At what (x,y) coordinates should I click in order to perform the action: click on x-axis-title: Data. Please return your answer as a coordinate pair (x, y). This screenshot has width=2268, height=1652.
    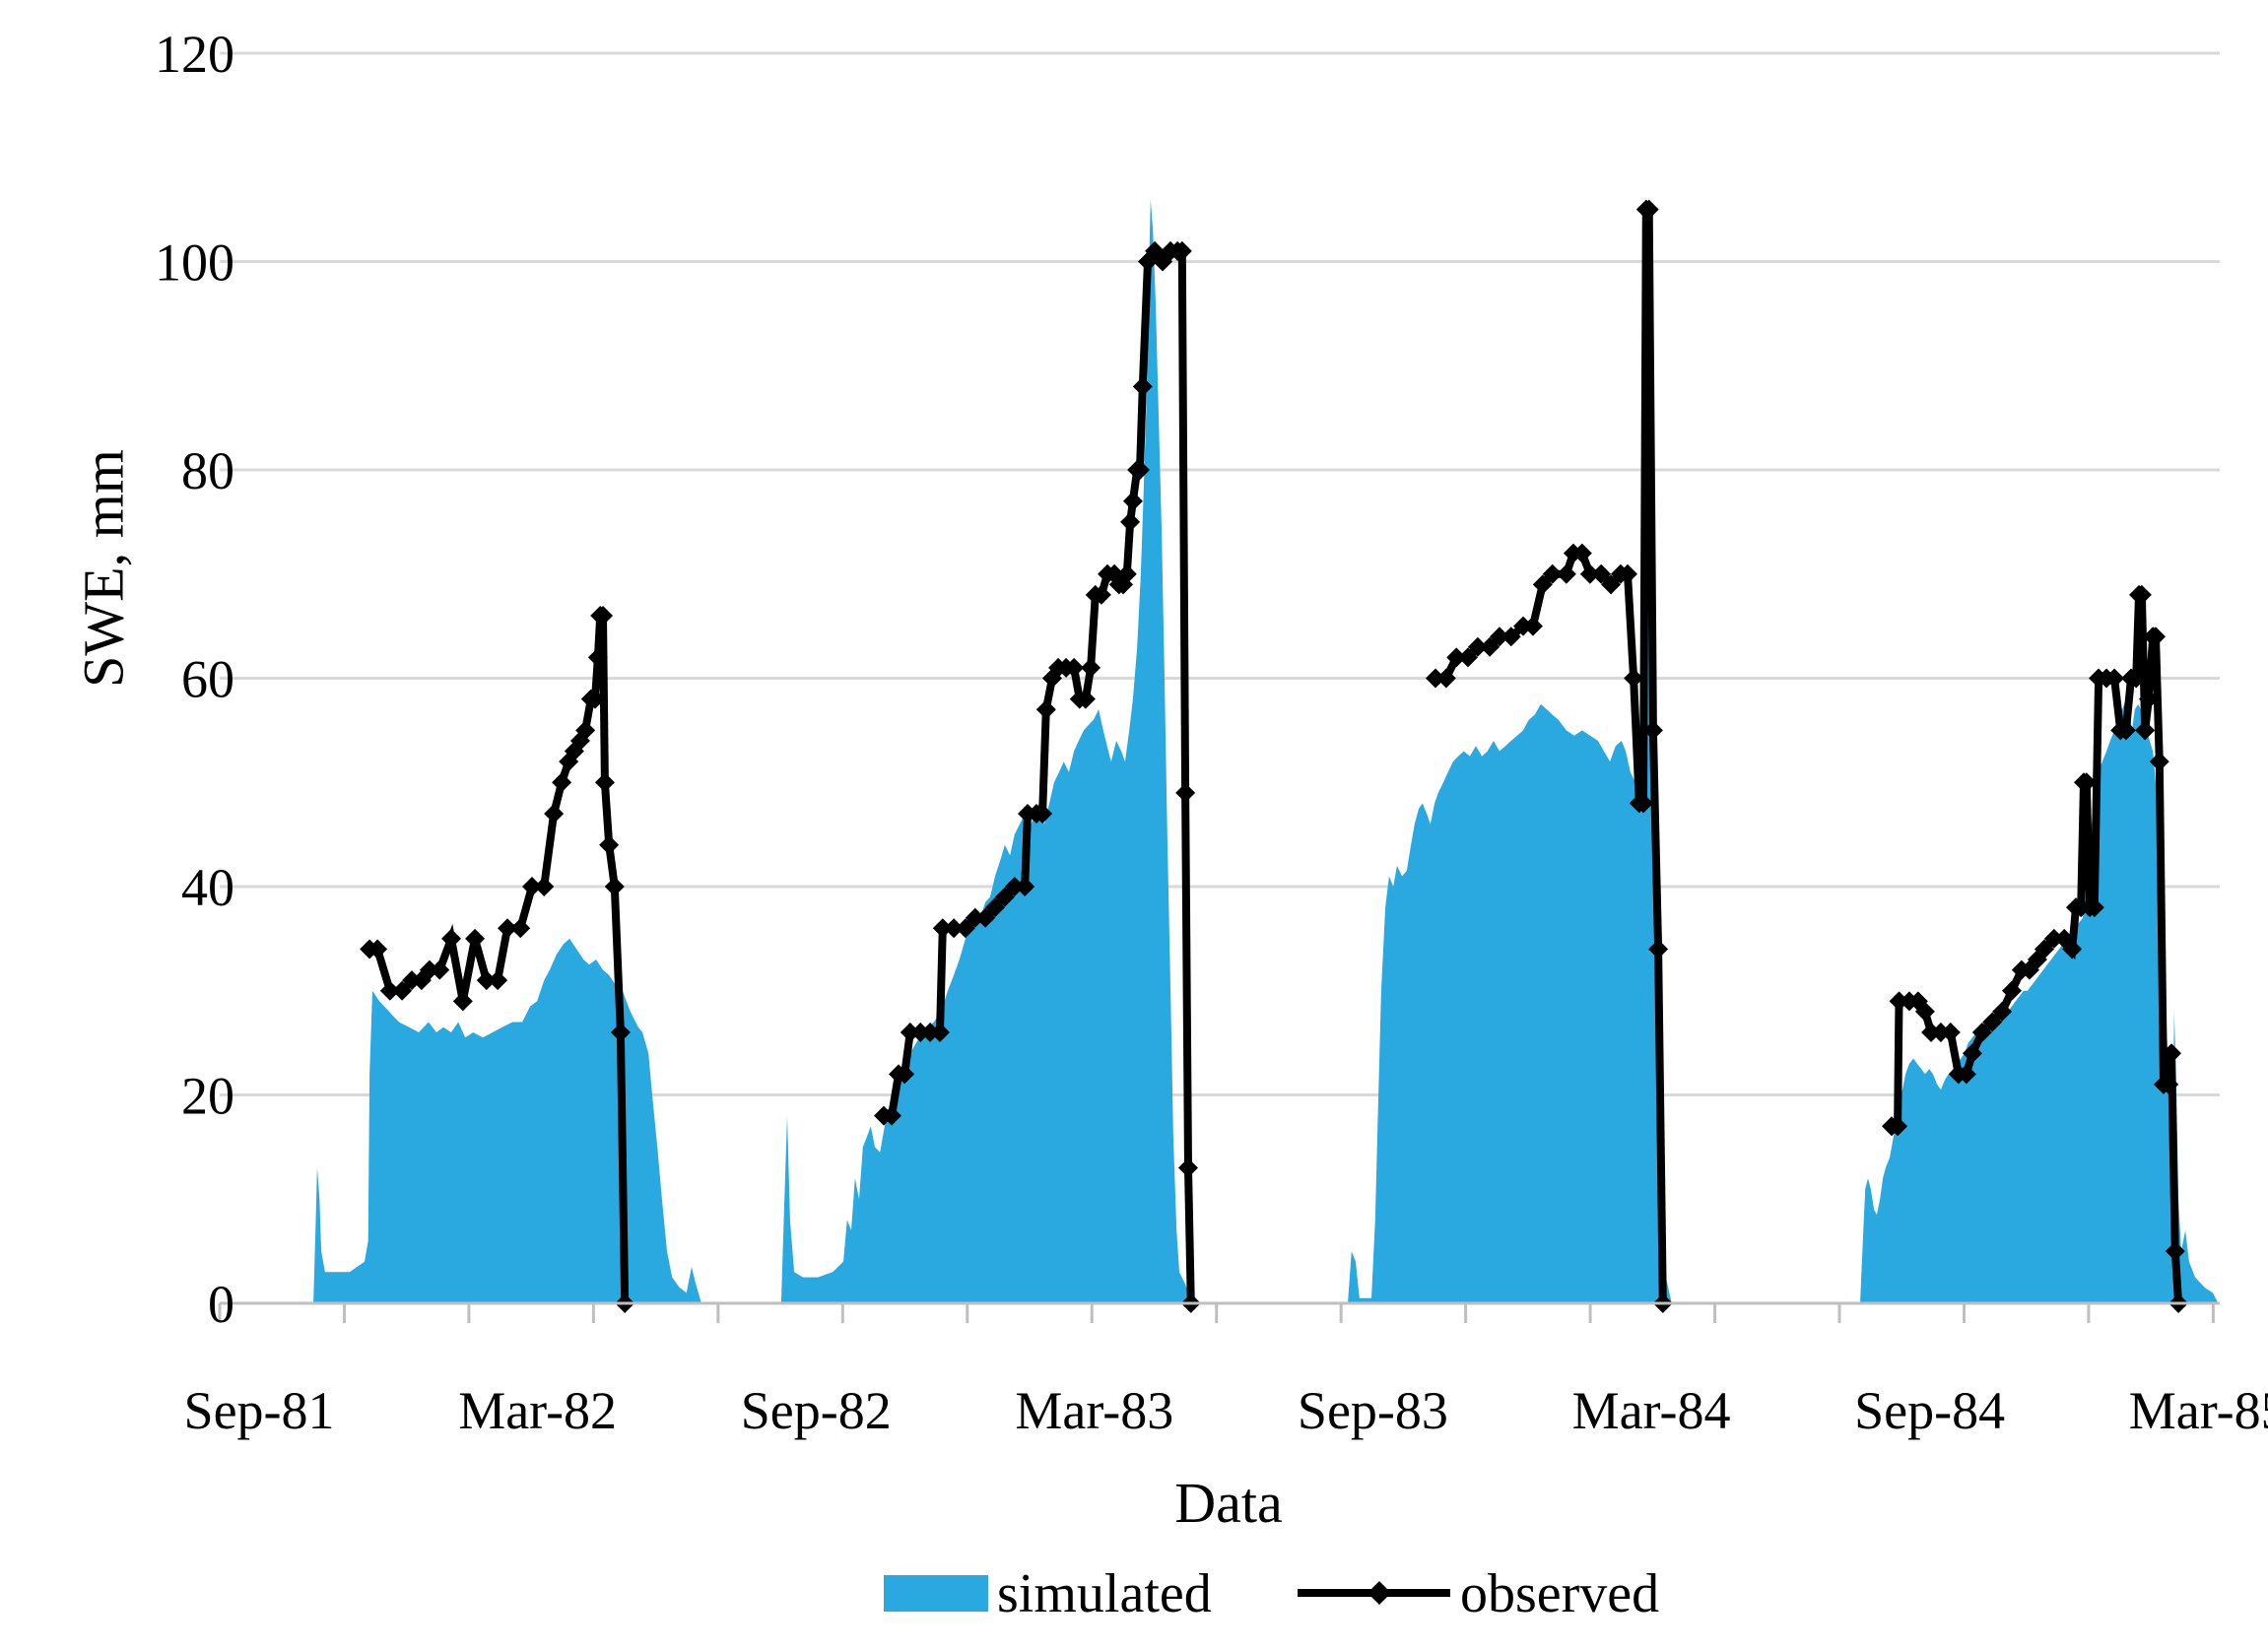
    Looking at the image, I should click on (1228, 1503).